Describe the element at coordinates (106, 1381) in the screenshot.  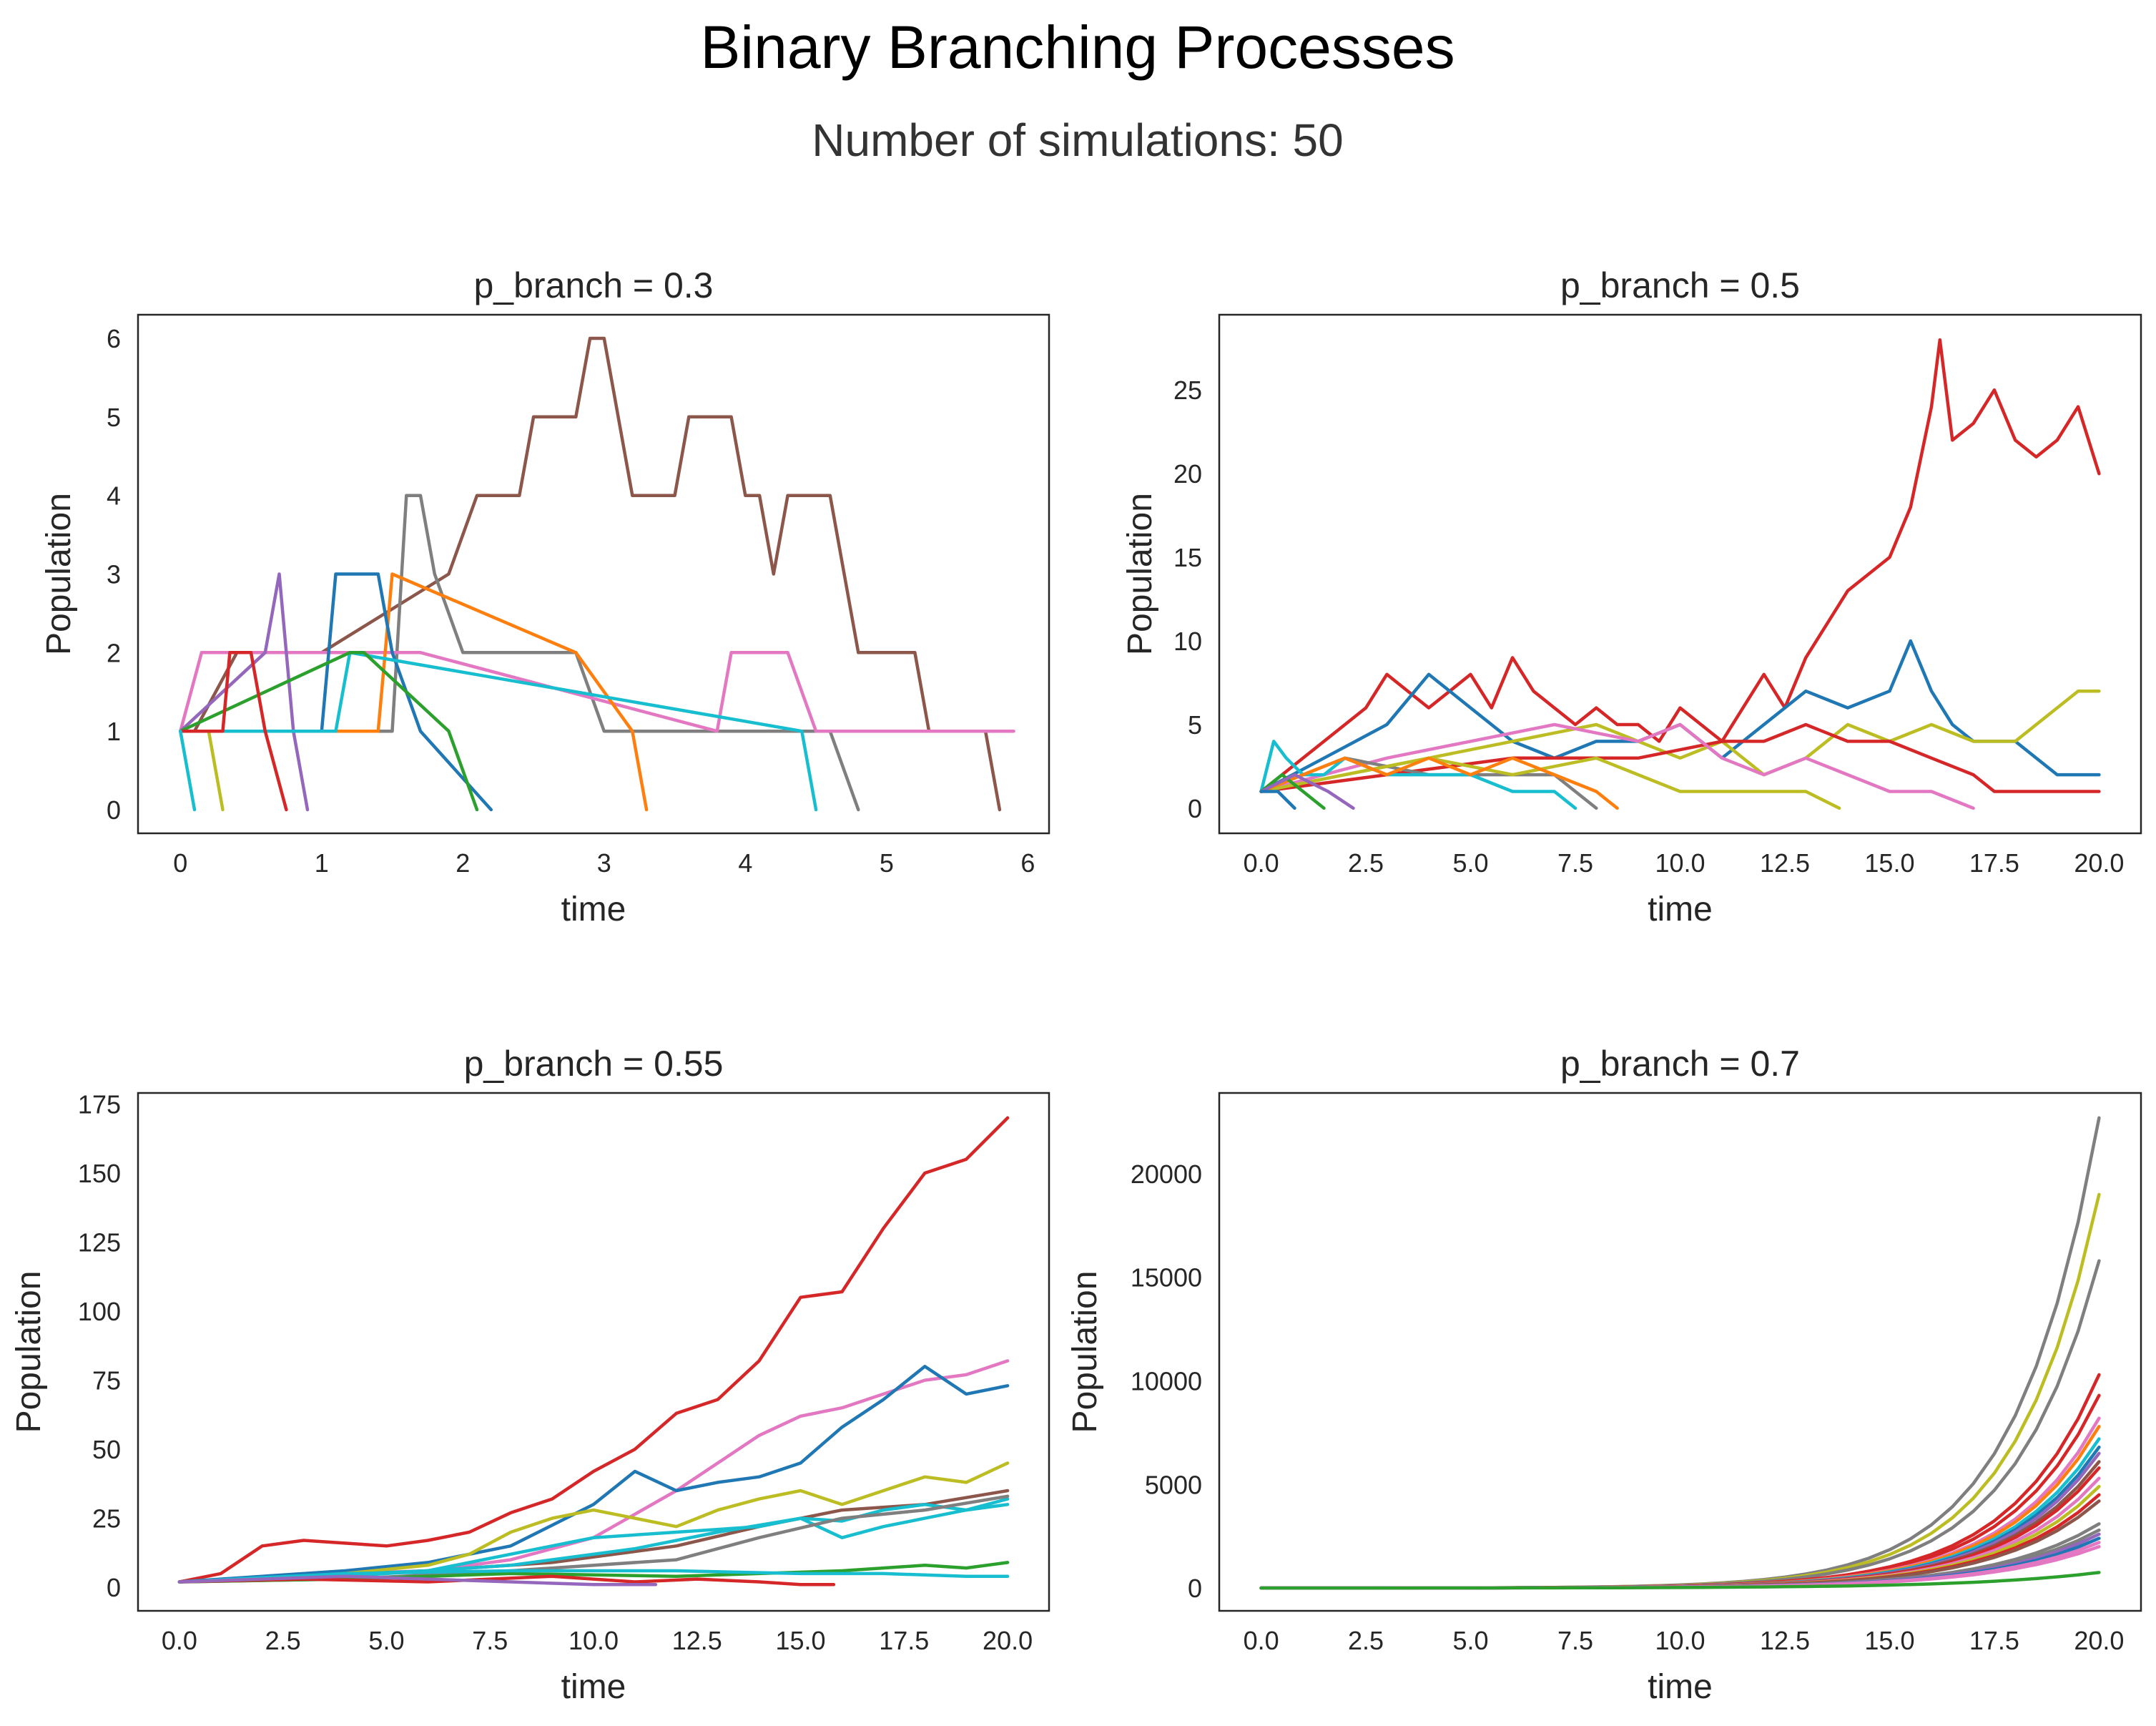
I see `y-tick-label: 75` at that location.